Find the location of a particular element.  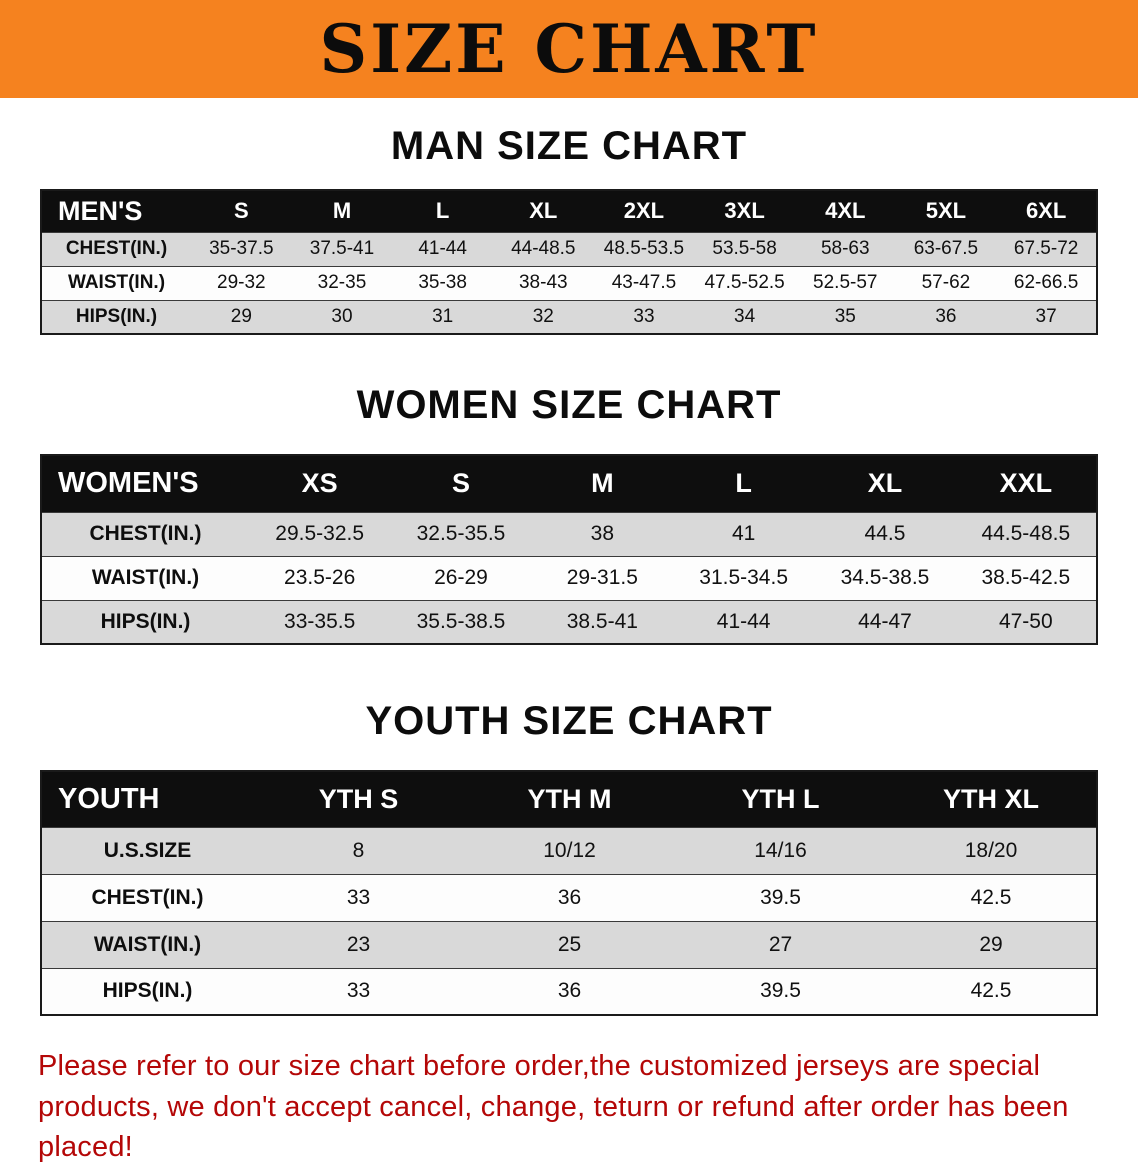

size-header-cell: S is located at coordinates (461, 483).